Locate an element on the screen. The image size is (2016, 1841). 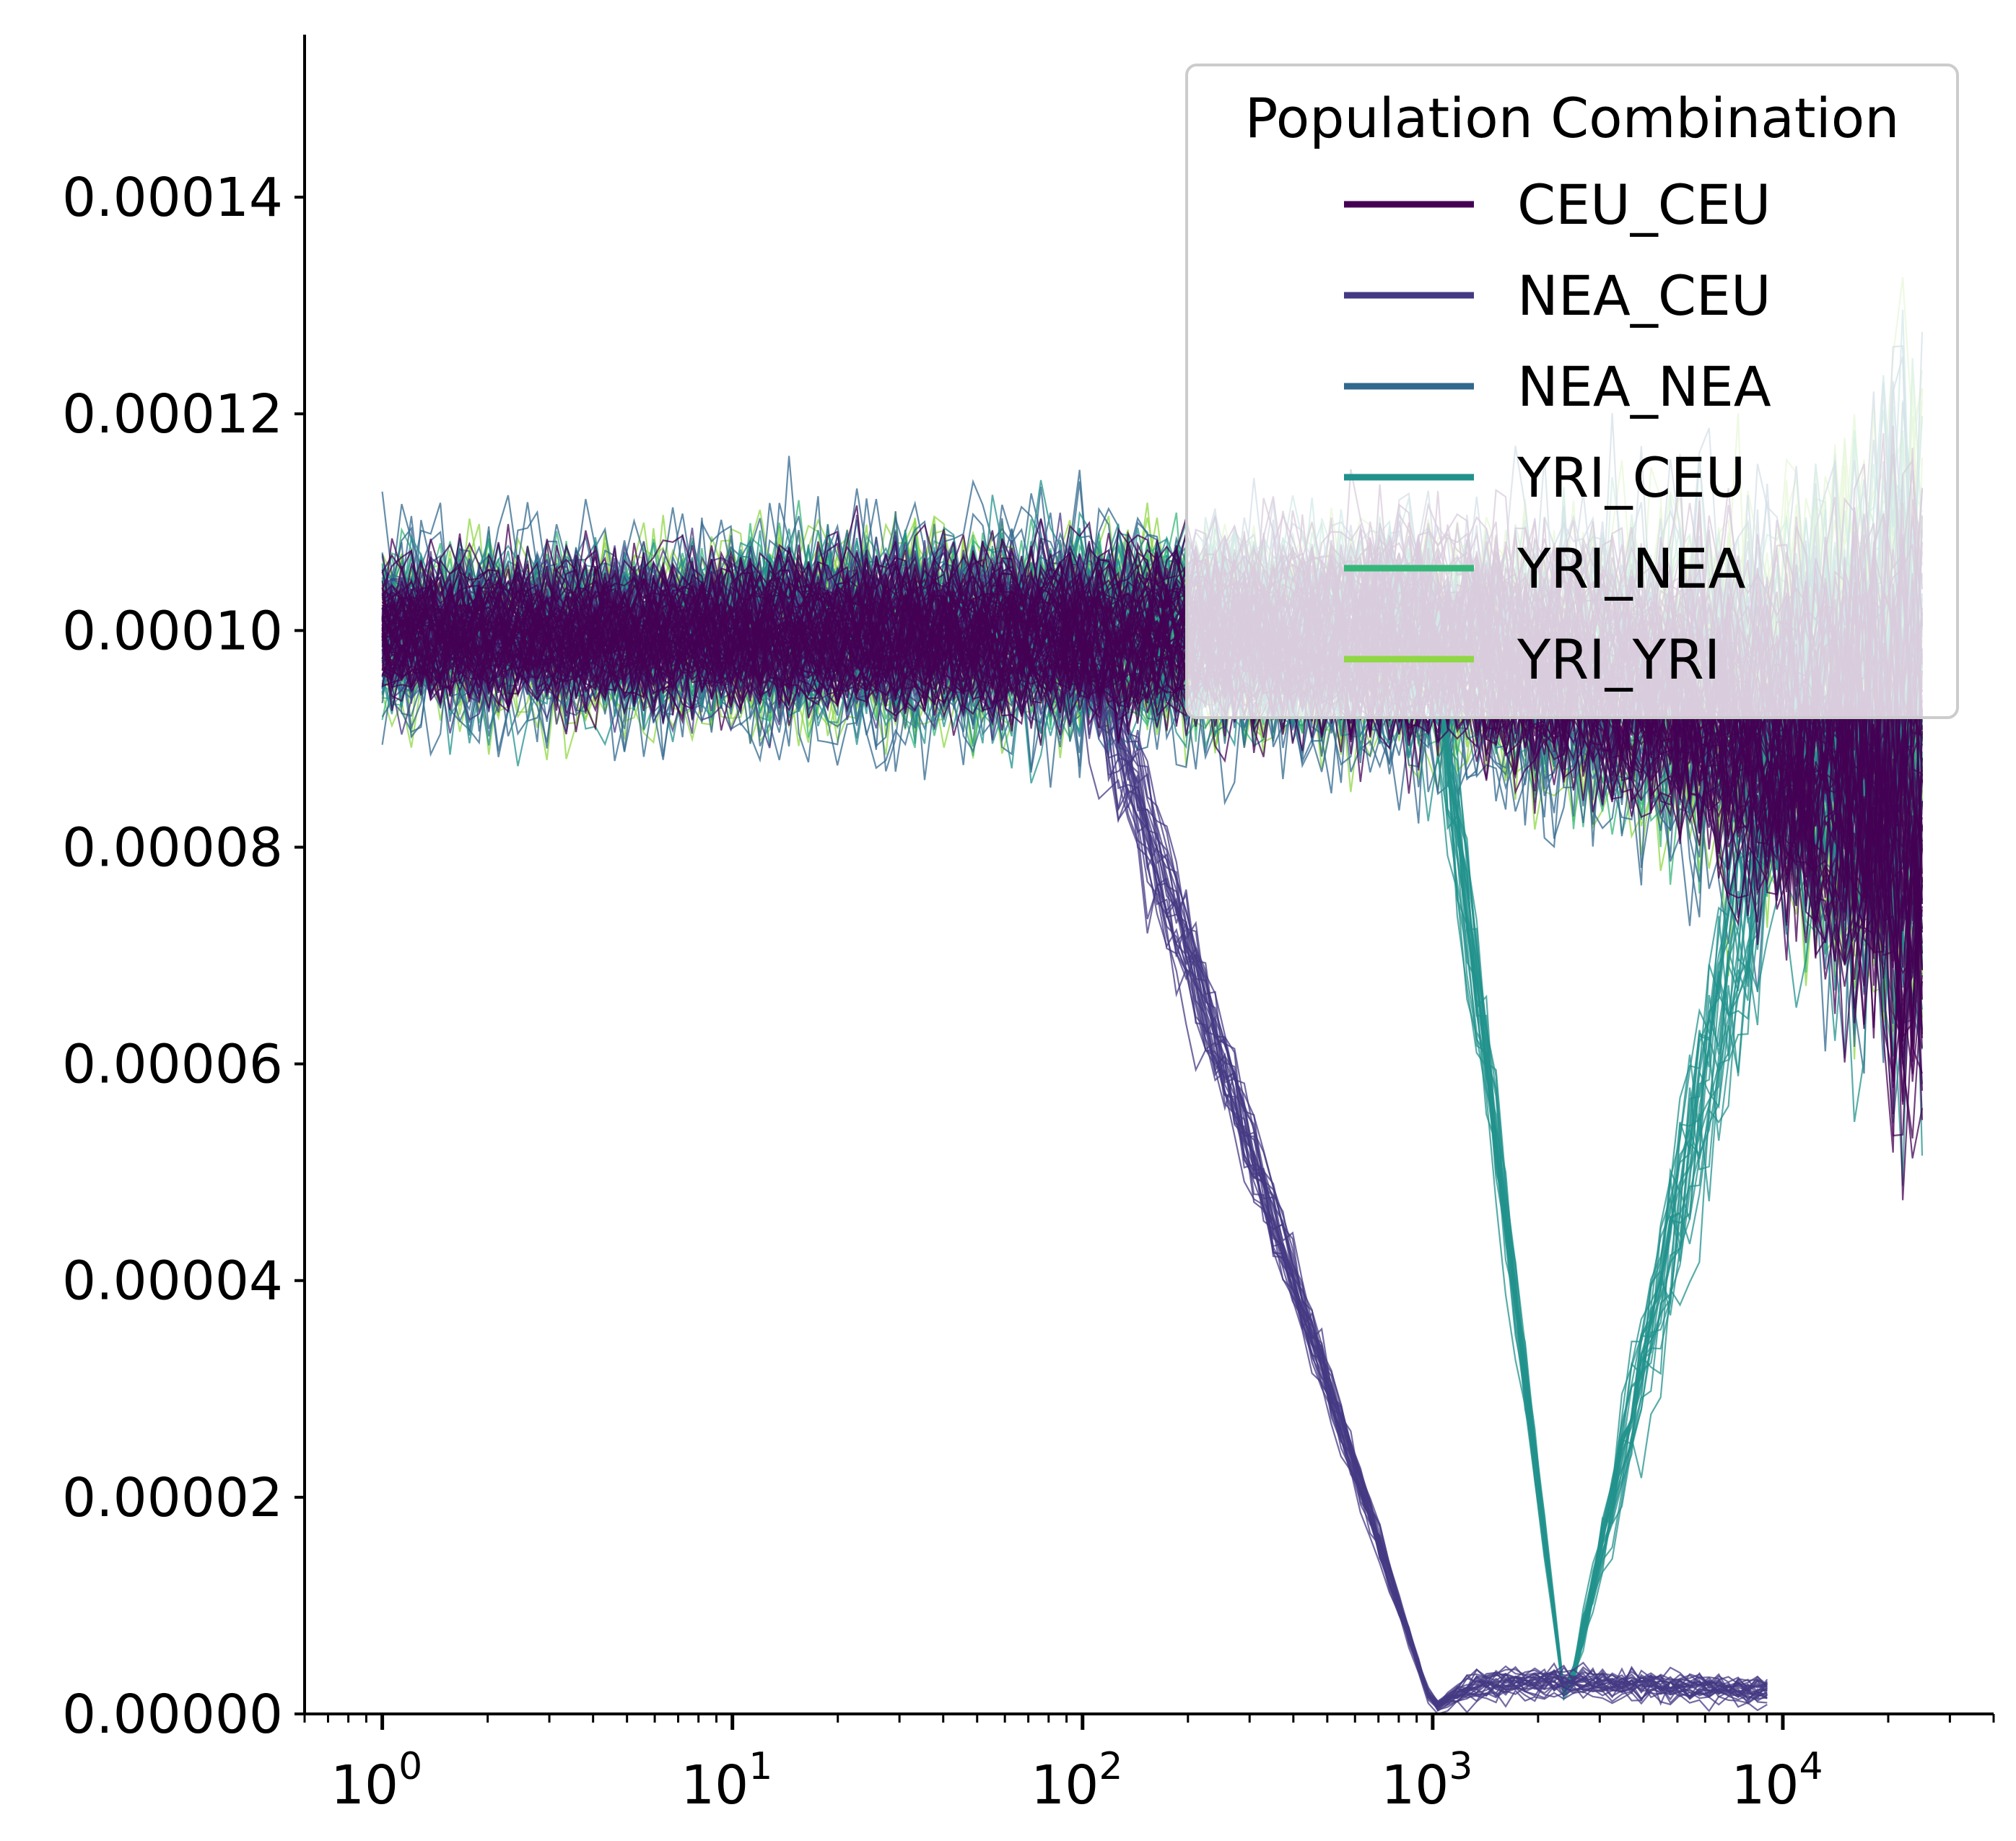
legend-item: YRI_NEA is located at coordinates (1545, 568).